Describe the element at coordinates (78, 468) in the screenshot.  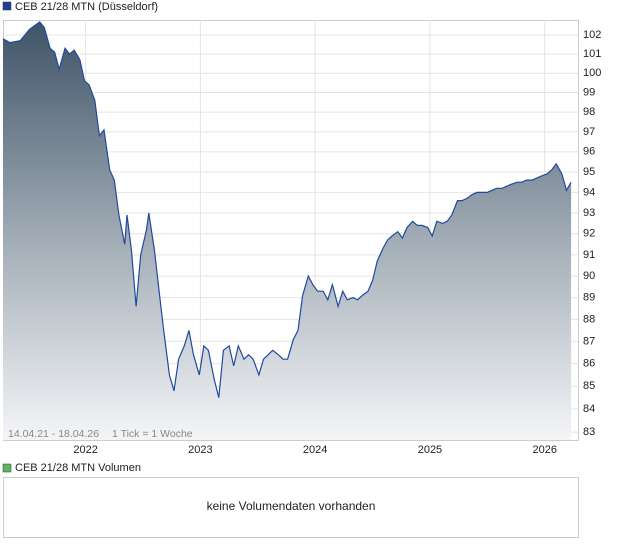
I see `legend-label: CEB 21/28 MTN Volumen` at that location.